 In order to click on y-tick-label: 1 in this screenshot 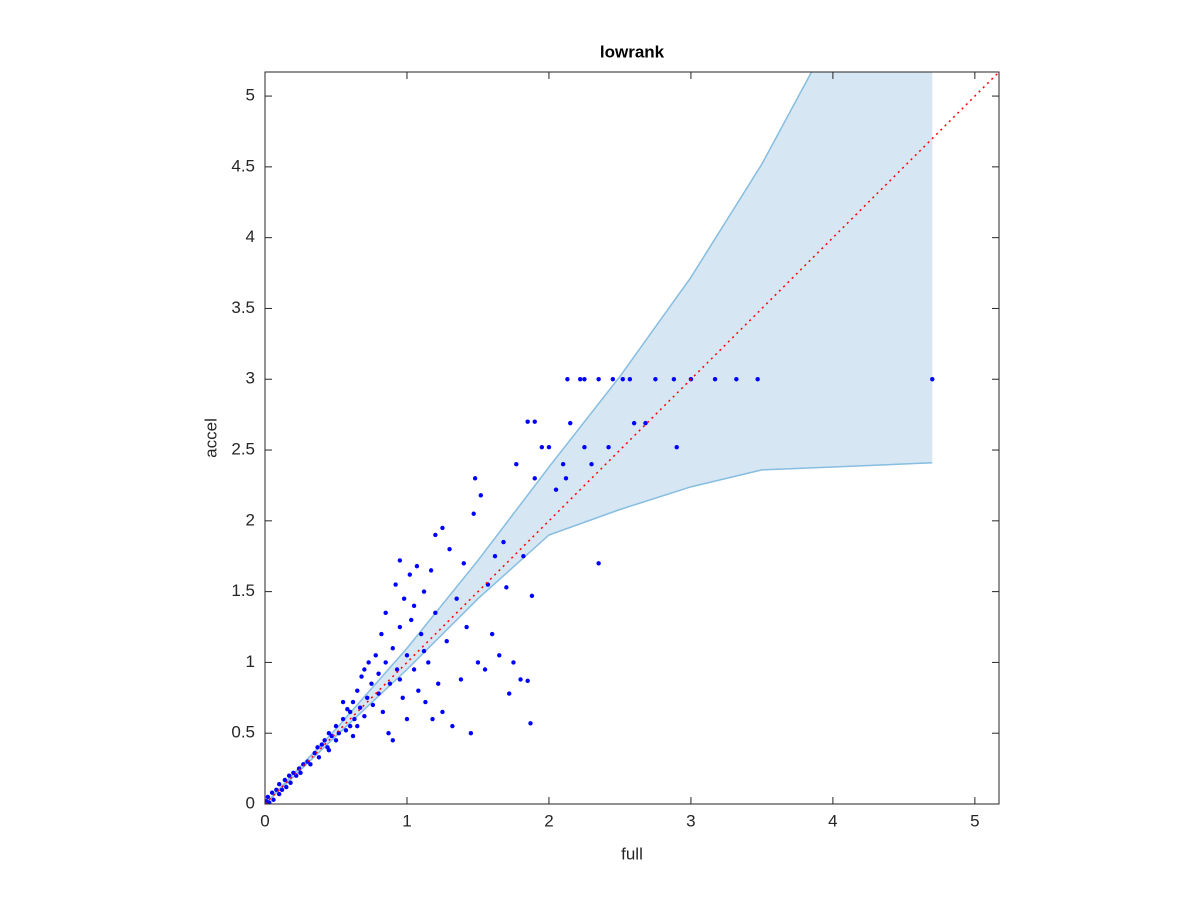, I will do `click(250, 661)`.